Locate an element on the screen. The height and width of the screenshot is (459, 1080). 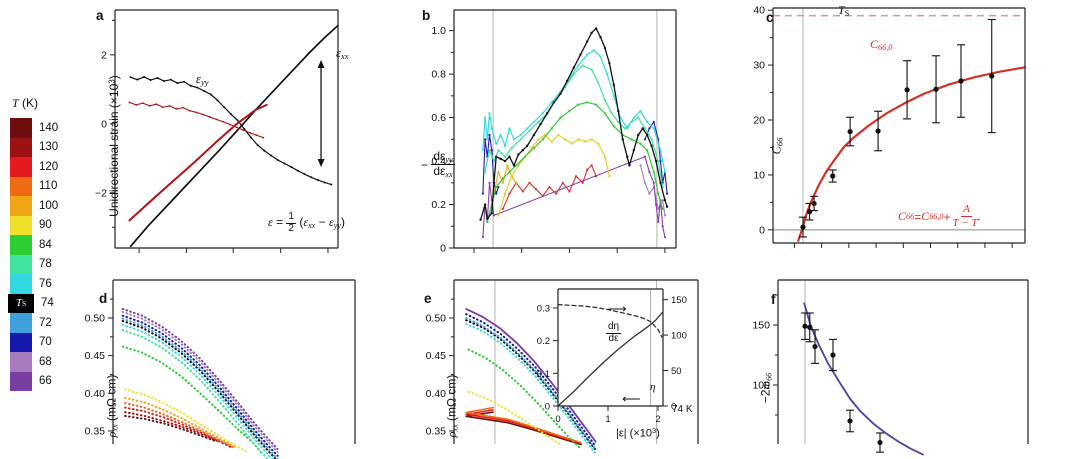
svg-text: 30 is located at coordinates (759, 66).